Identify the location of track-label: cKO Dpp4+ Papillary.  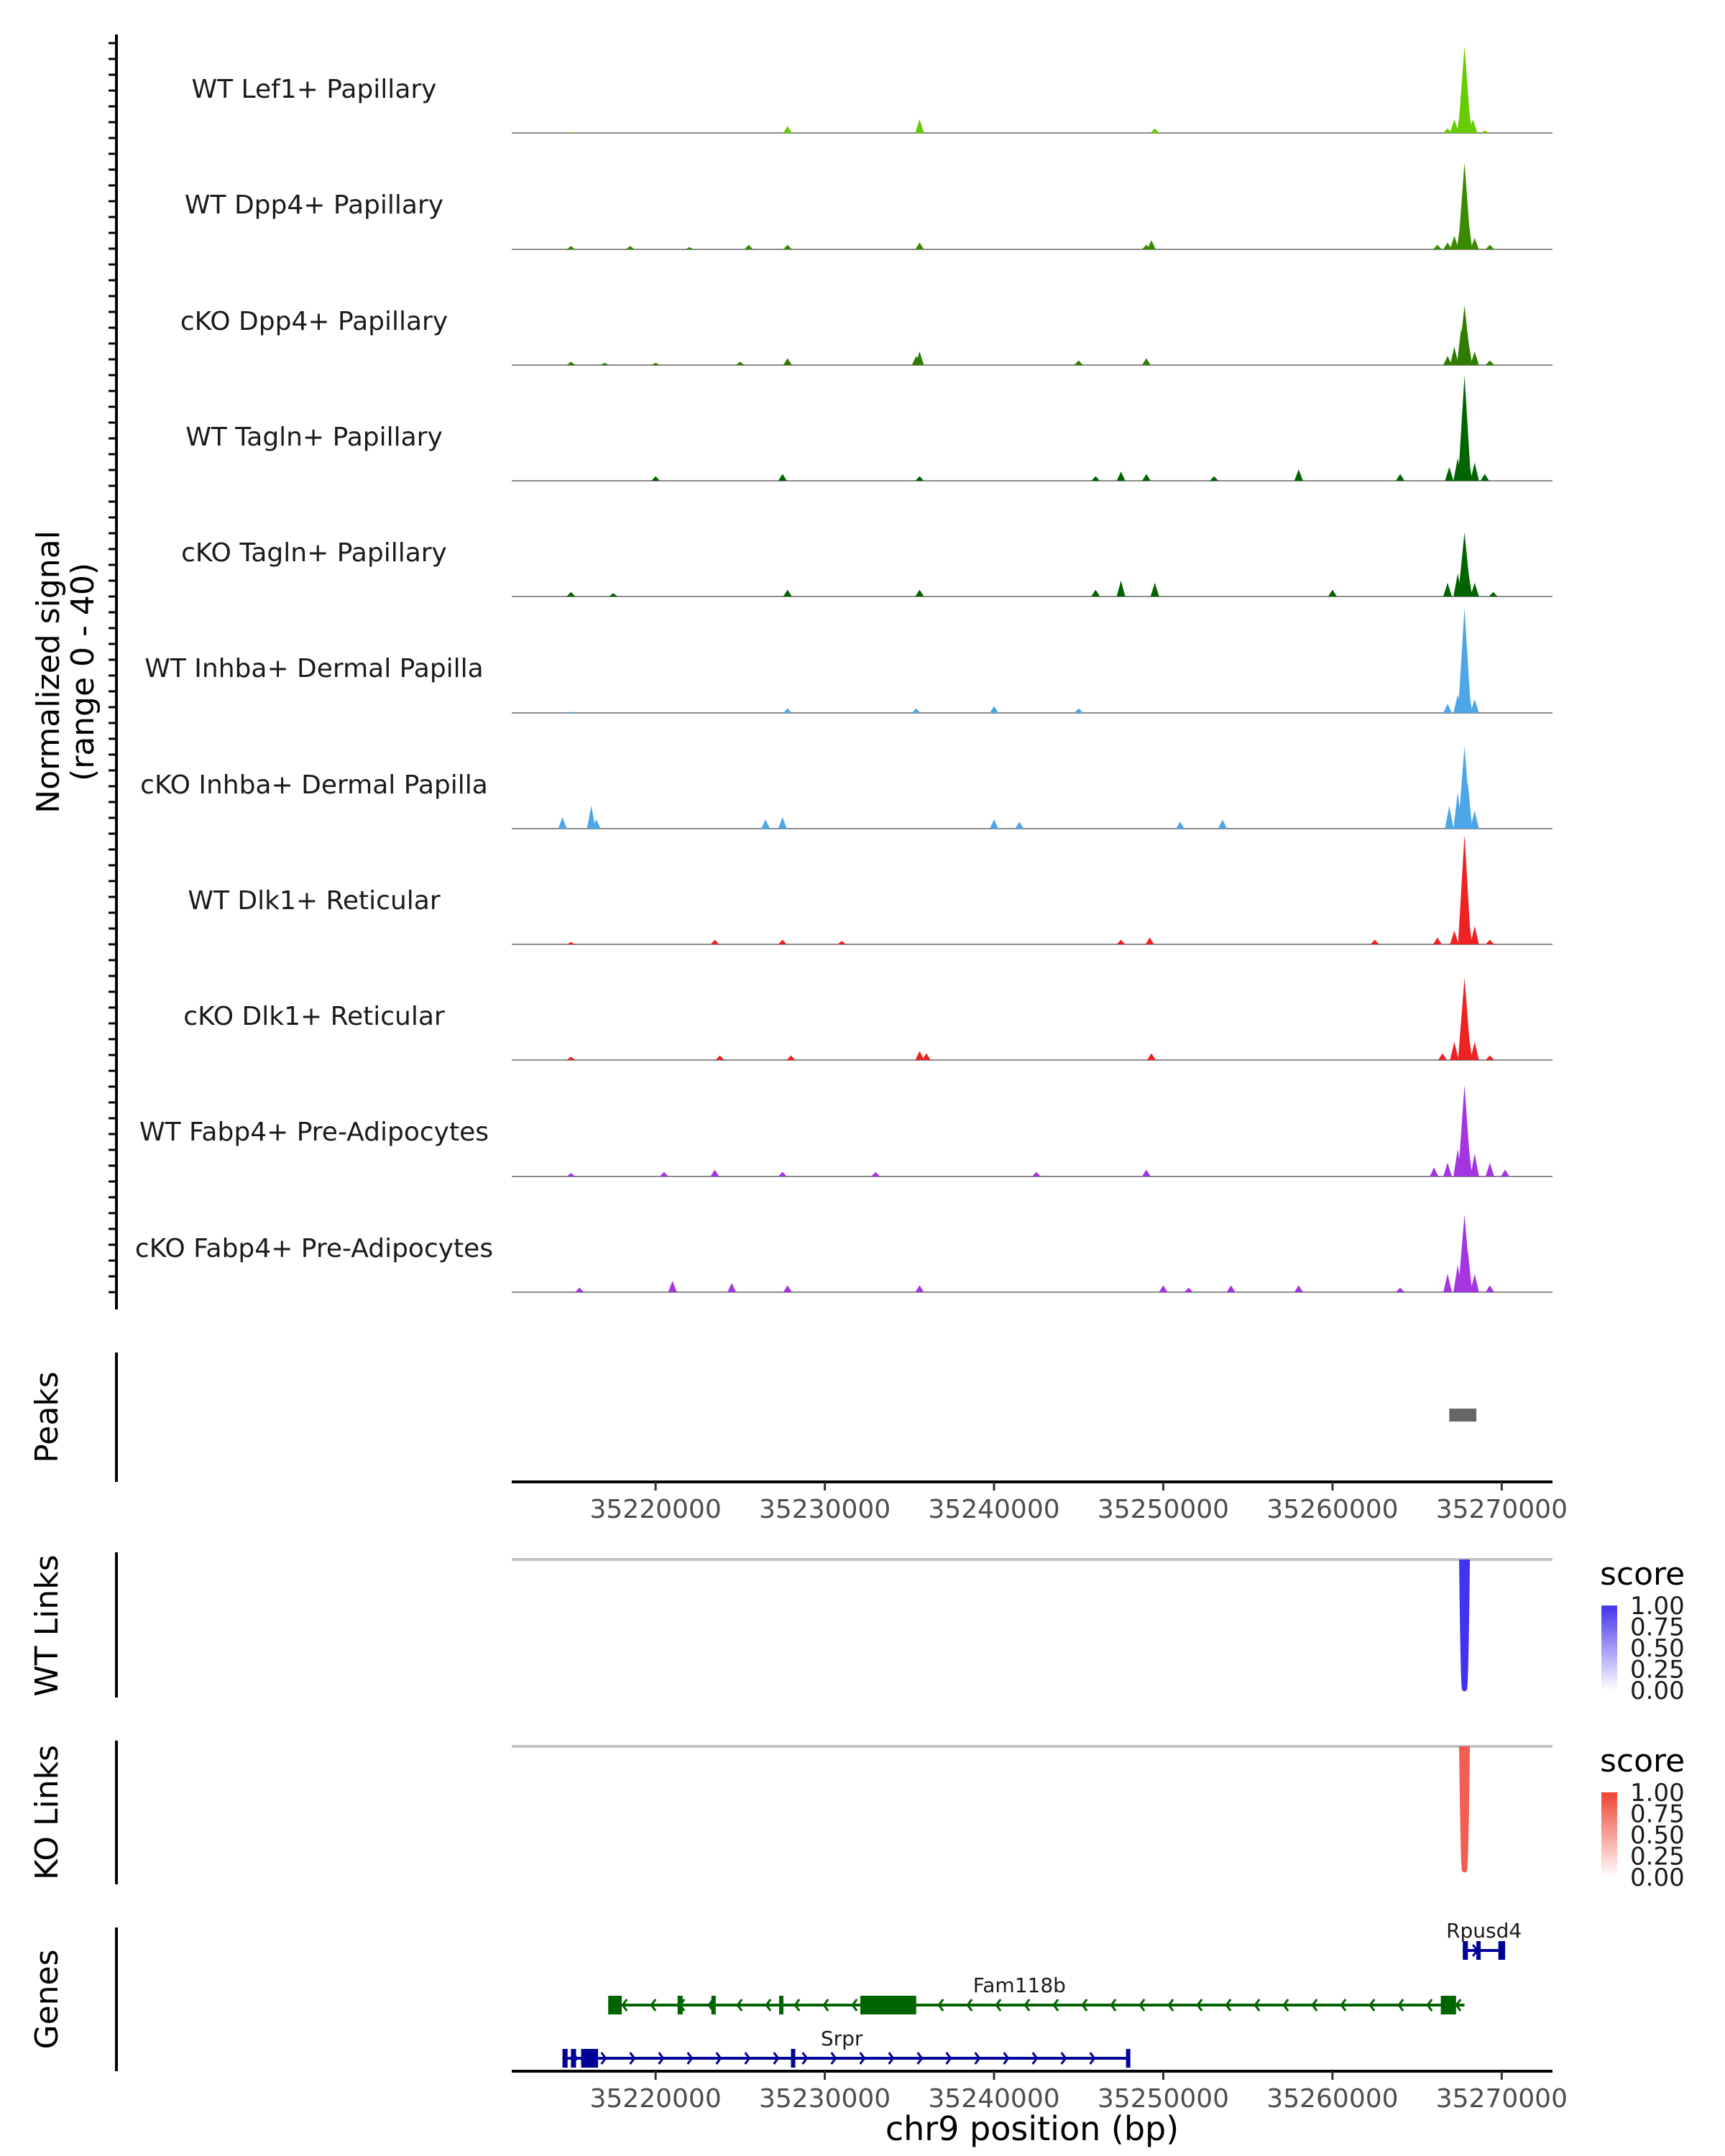
(314, 321).